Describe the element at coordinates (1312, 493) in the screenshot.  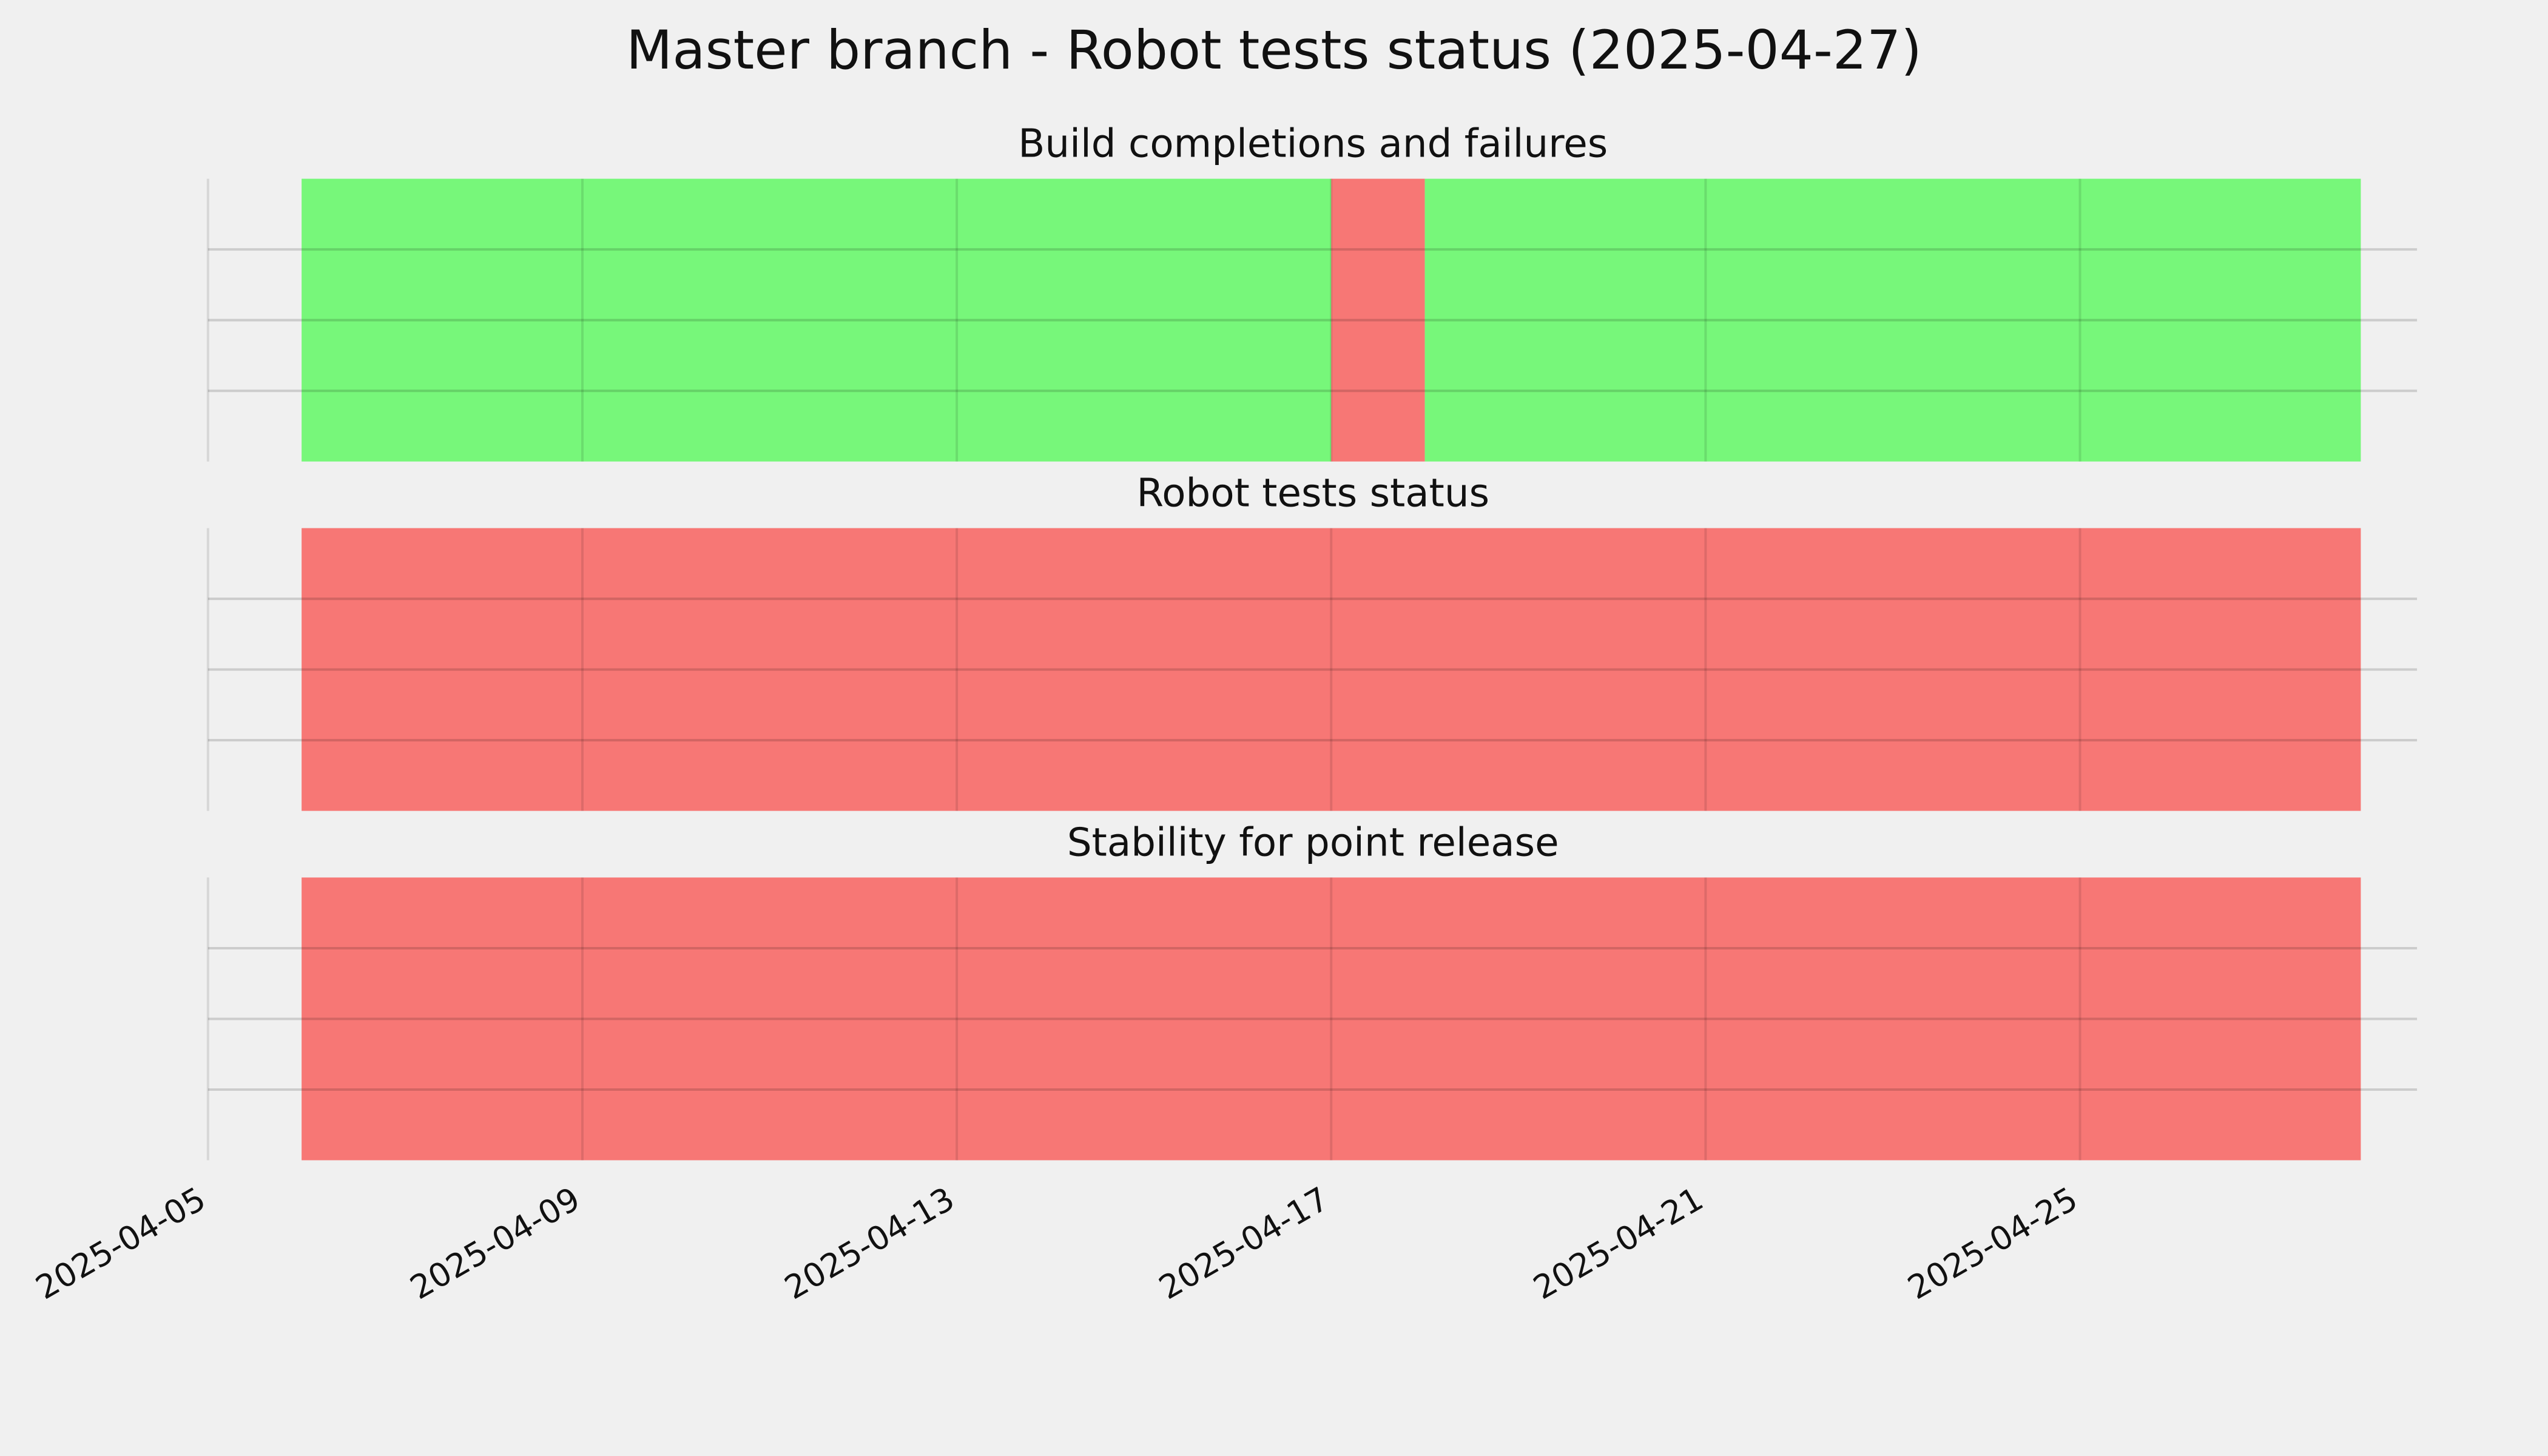
I see `panel-title: Robot tests status` at that location.